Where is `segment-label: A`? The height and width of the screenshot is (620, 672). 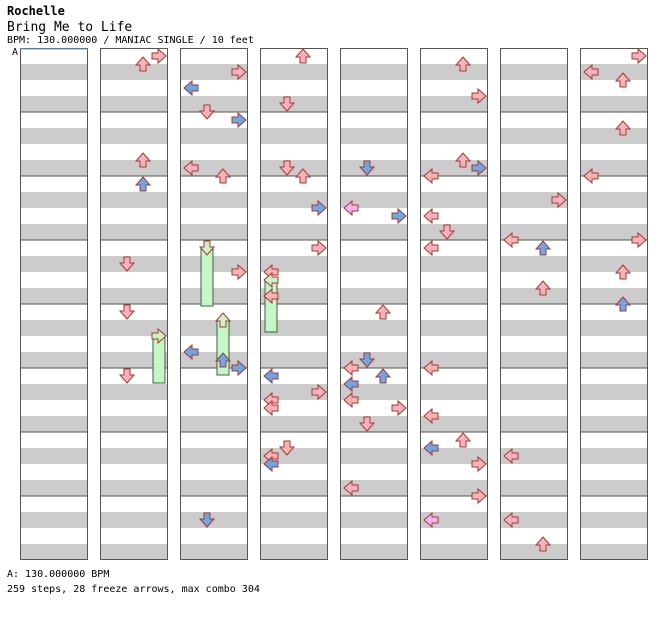 segment-label: A is located at coordinates (15, 52).